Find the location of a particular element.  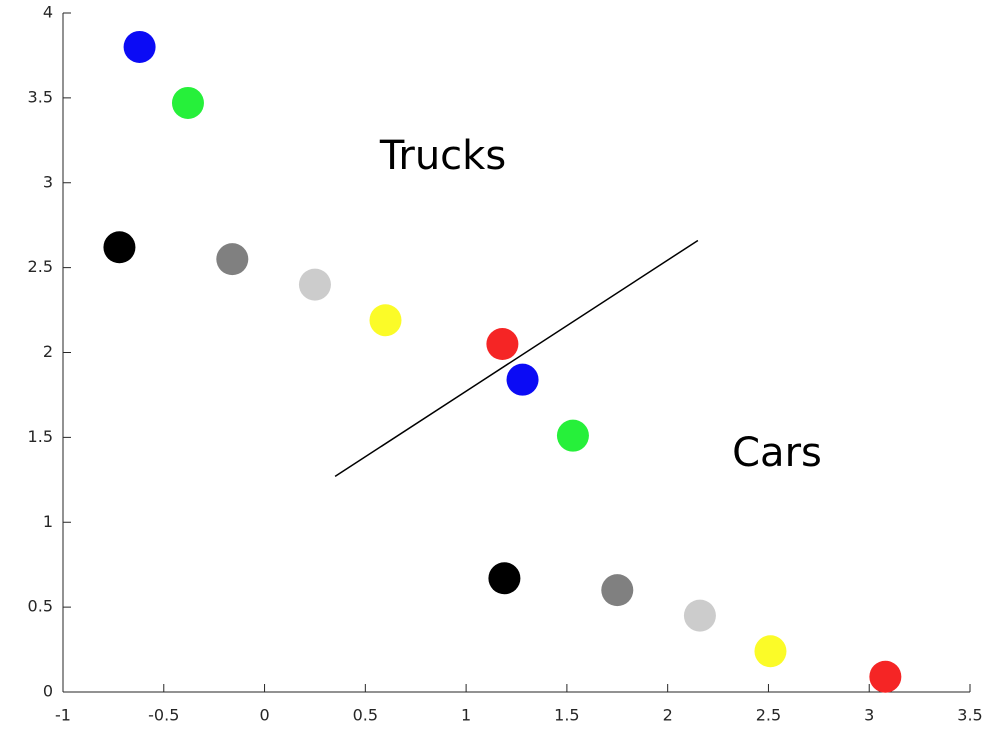

x-tick-label: 3.5 is located at coordinates (969, 715).